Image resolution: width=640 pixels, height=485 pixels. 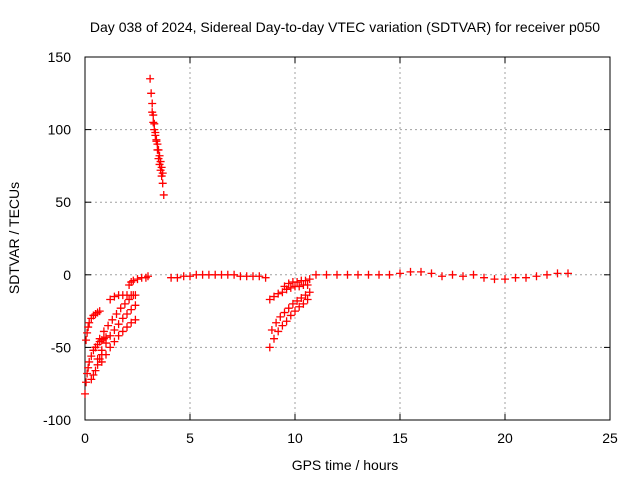 I want to click on x-tick-label: 15, so click(x=400, y=438).